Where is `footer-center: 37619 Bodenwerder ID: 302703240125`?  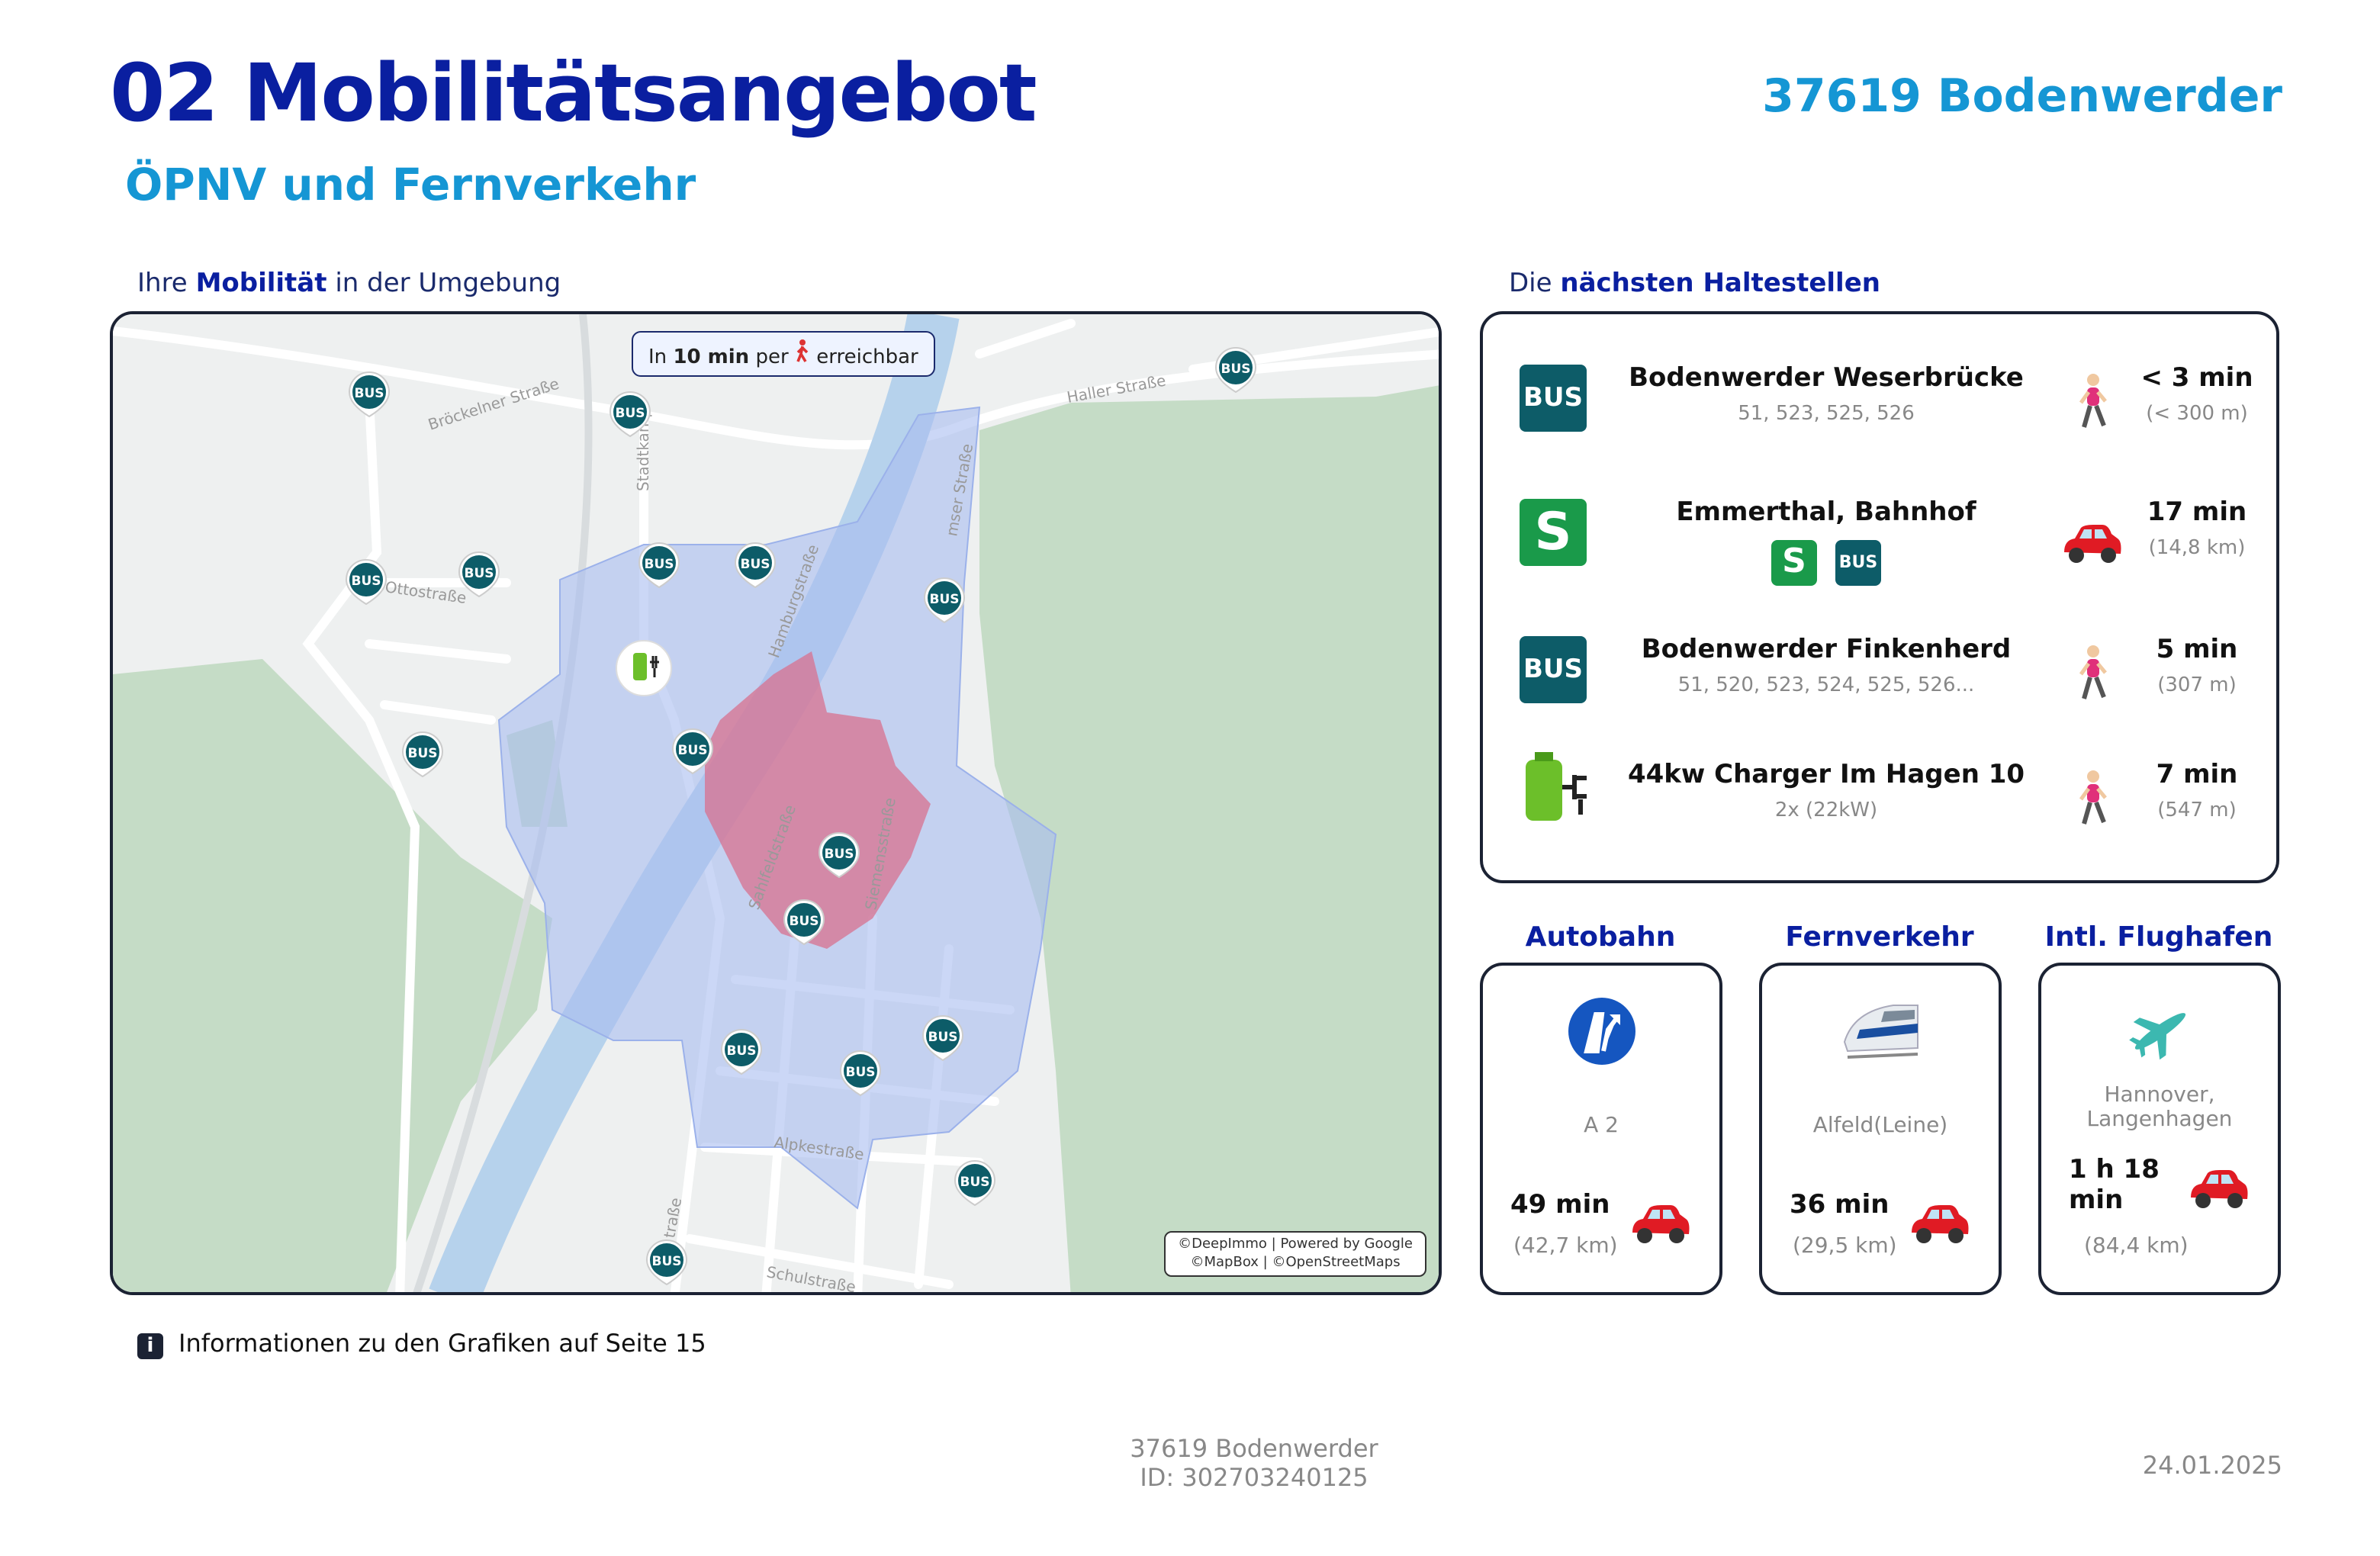
footer-center: 37619 Bodenwerder ID: 302703240125 is located at coordinates (1254, 1463).